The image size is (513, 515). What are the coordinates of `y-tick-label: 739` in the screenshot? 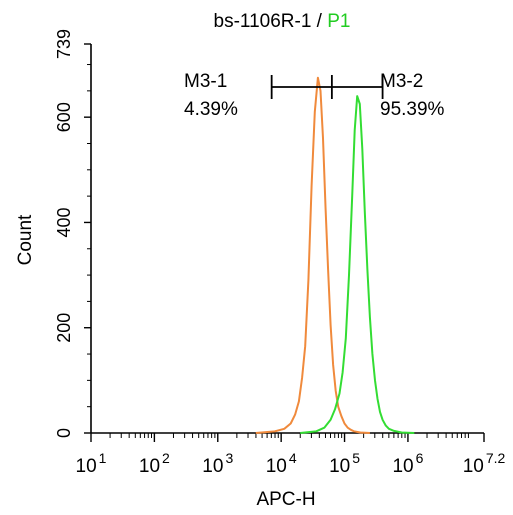 It's located at (64, 44).